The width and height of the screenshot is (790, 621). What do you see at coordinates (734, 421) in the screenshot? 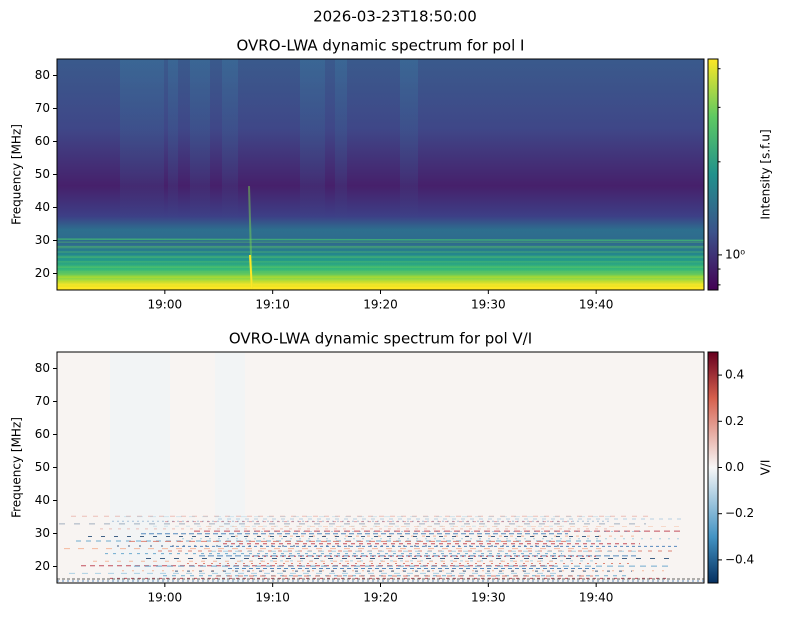
I see `colorbar-tick-label: 0.2` at bounding box center [734, 421].